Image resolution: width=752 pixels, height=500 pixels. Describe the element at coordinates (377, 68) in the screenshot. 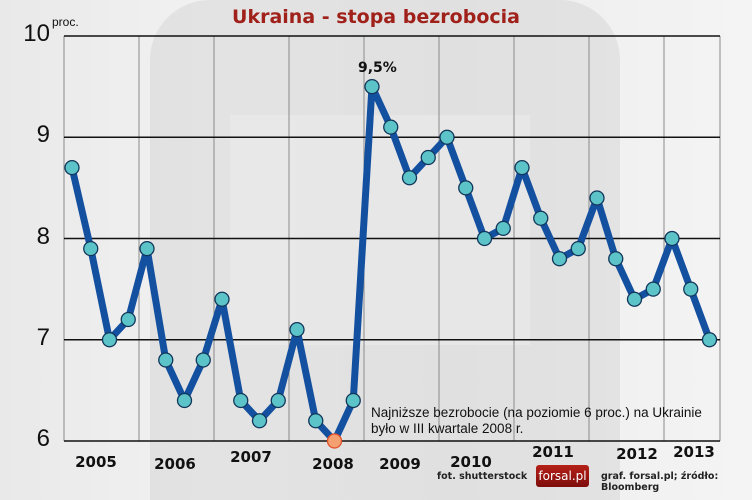

I see `peak-label: 9,5%` at that location.